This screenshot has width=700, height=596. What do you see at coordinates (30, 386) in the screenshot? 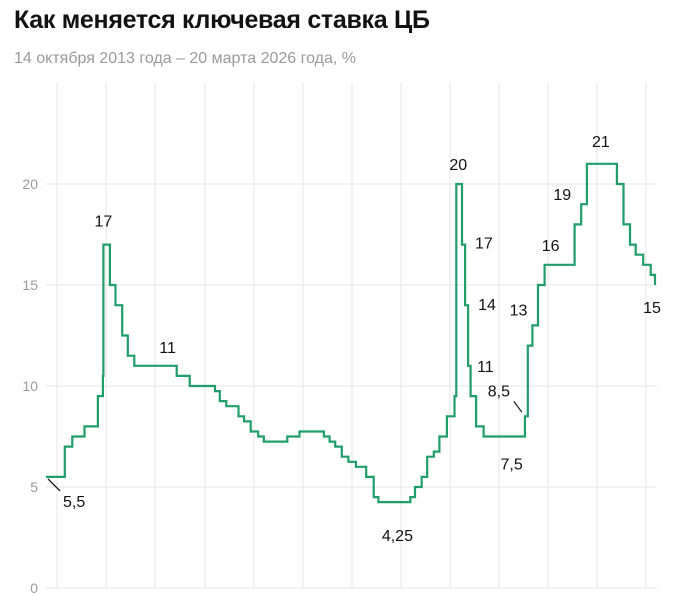
I see `y-tick-label: 10` at bounding box center [30, 386].